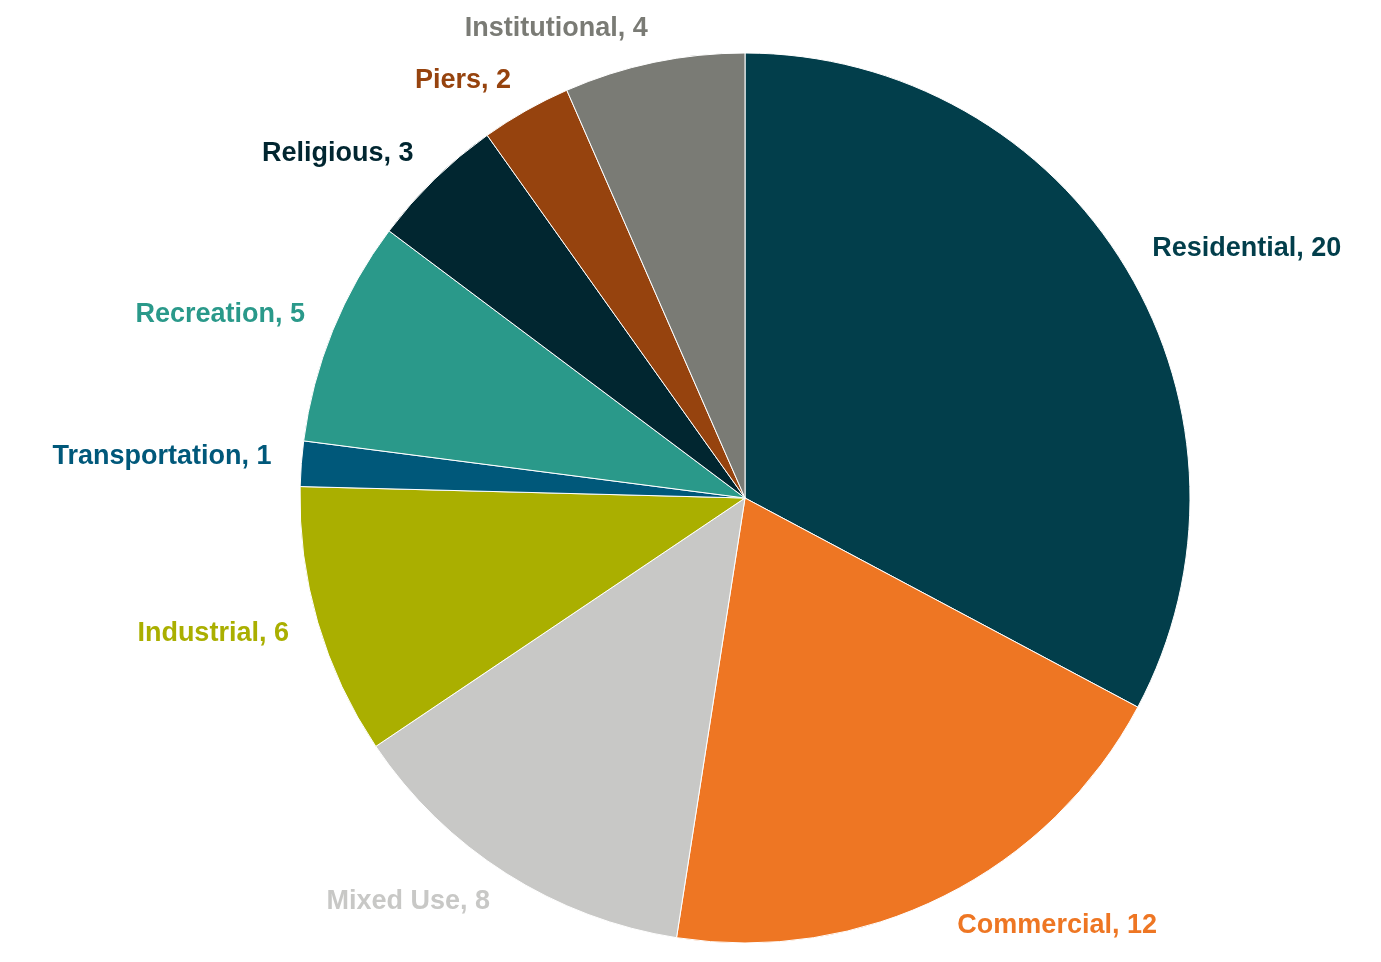 The height and width of the screenshot is (962, 1381). Describe the element at coordinates (205, 313) in the screenshot. I see `slice-label: Recreation` at that location.